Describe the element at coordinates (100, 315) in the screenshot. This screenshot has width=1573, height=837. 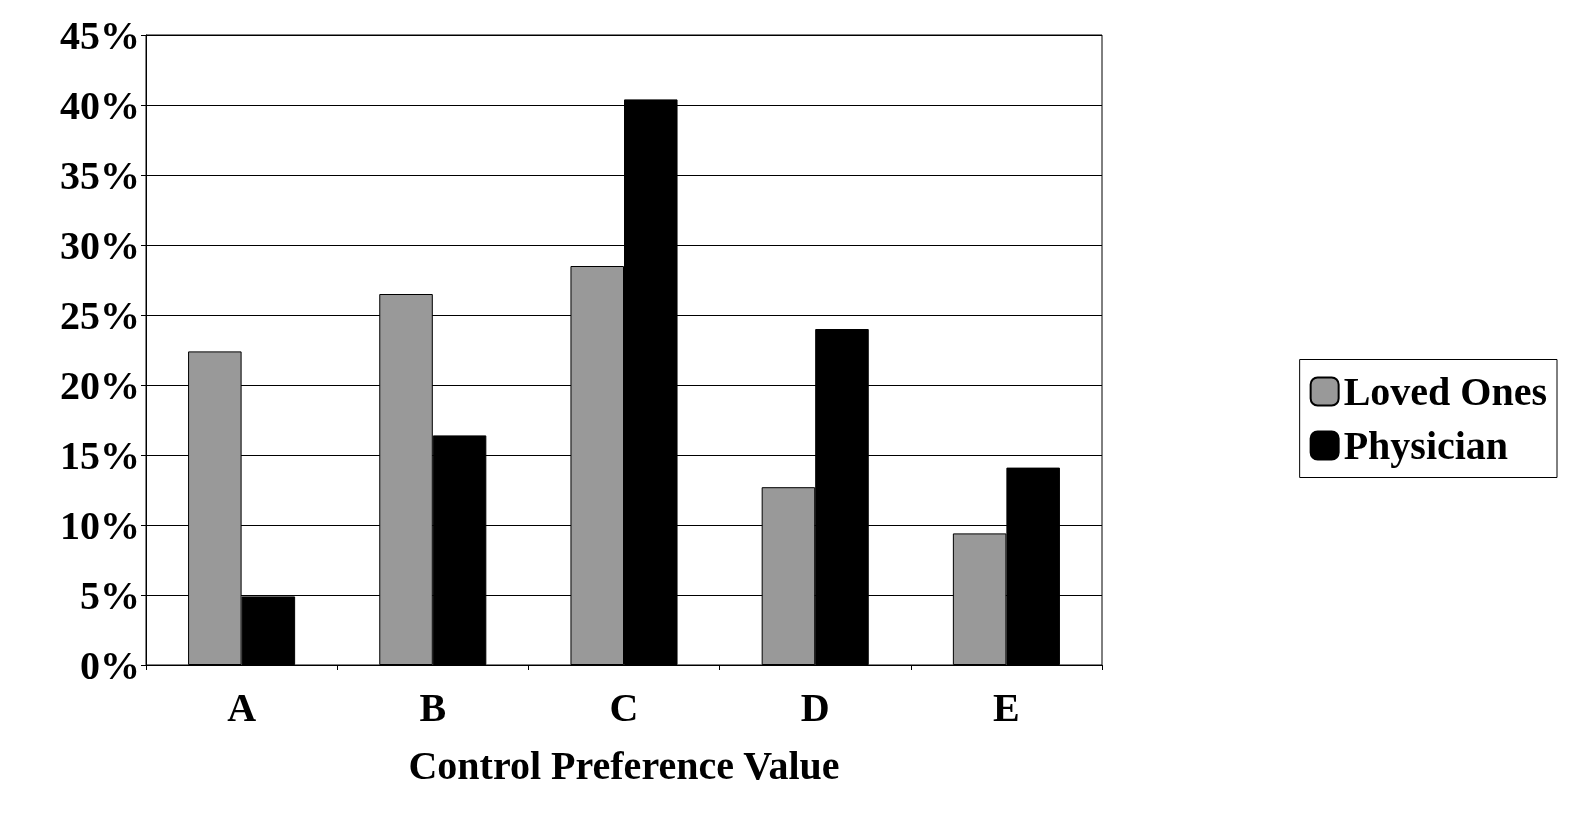
I see `y-tick-label: 25%` at that location.